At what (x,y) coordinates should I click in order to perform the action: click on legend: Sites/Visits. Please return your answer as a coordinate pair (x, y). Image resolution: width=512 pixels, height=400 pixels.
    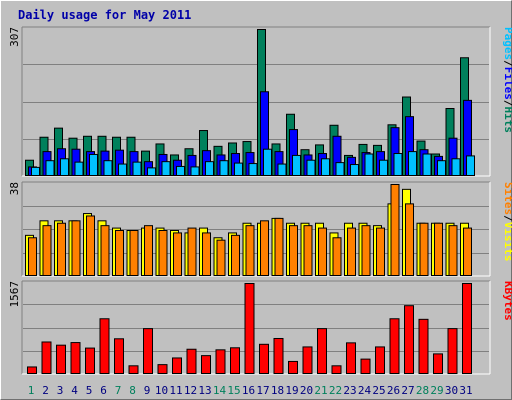
    Looking at the image, I should click on (507, 222).